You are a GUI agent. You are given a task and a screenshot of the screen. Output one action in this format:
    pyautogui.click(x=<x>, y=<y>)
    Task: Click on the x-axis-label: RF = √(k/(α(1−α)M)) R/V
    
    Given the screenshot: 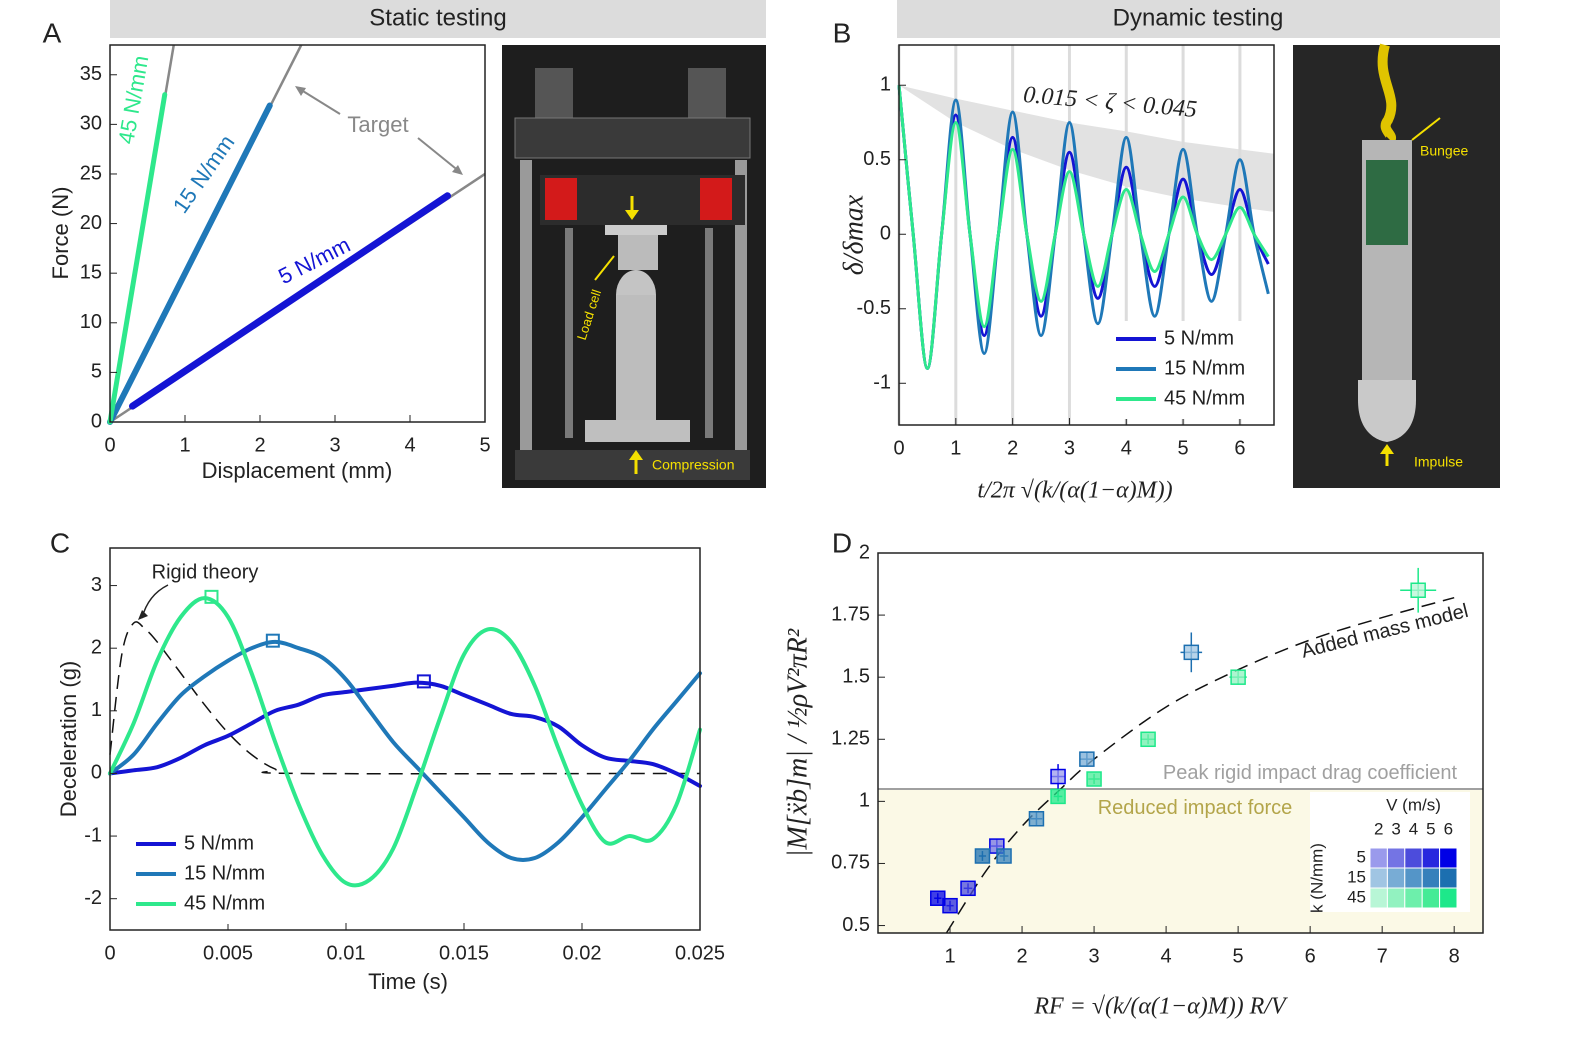 What is the action you would take?
    pyautogui.click(x=1160, y=1007)
    